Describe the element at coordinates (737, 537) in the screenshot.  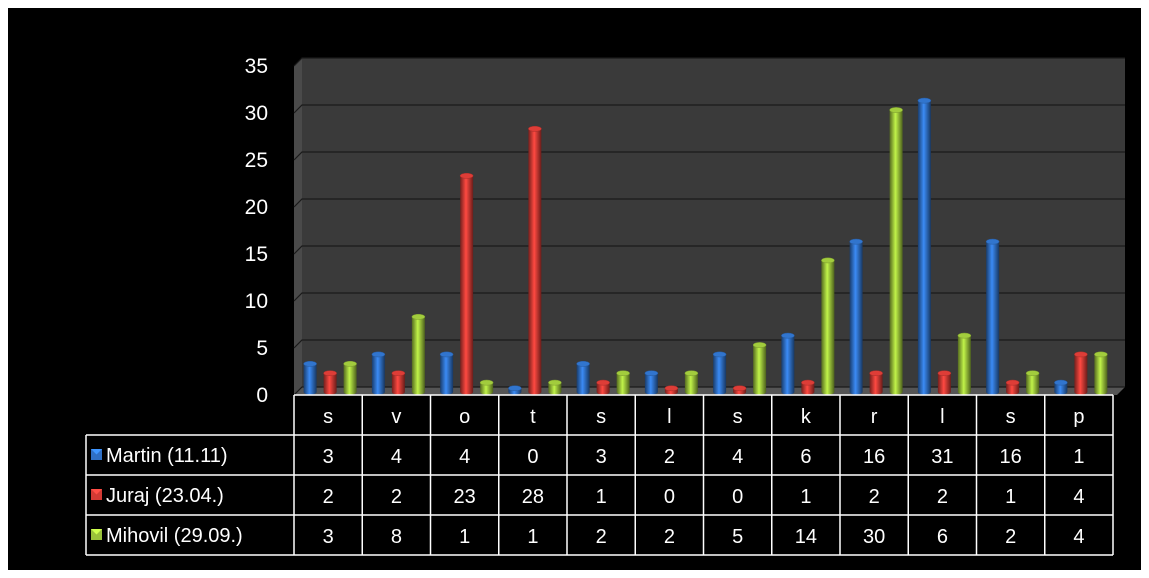
I see `data-cell: 5` at that location.